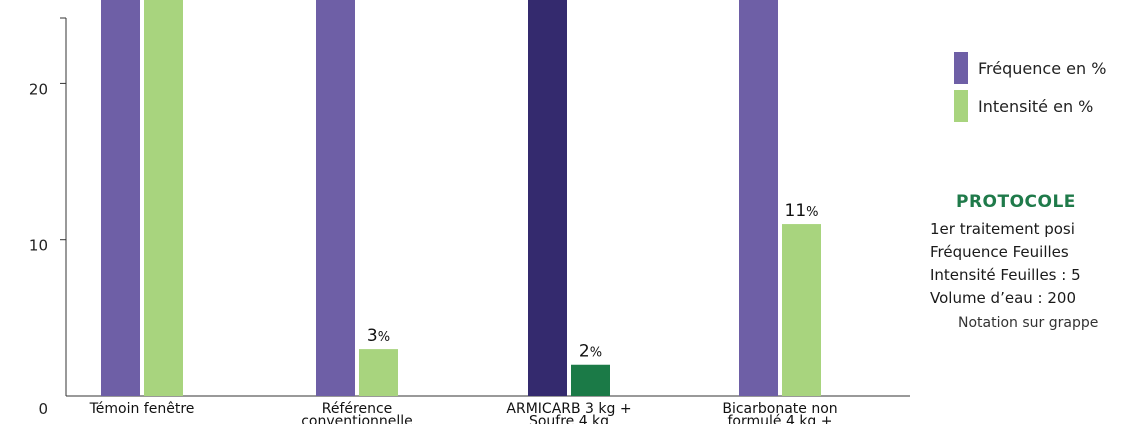  Describe the element at coordinates (47, 217) in the screenshot. I see `y-axis-ticks: 0102030405060708090` at that location.